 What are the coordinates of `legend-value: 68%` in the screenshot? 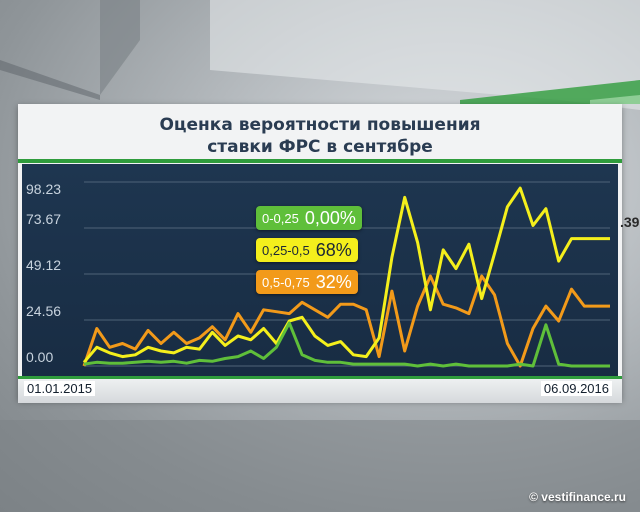 It's located at (333, 249).